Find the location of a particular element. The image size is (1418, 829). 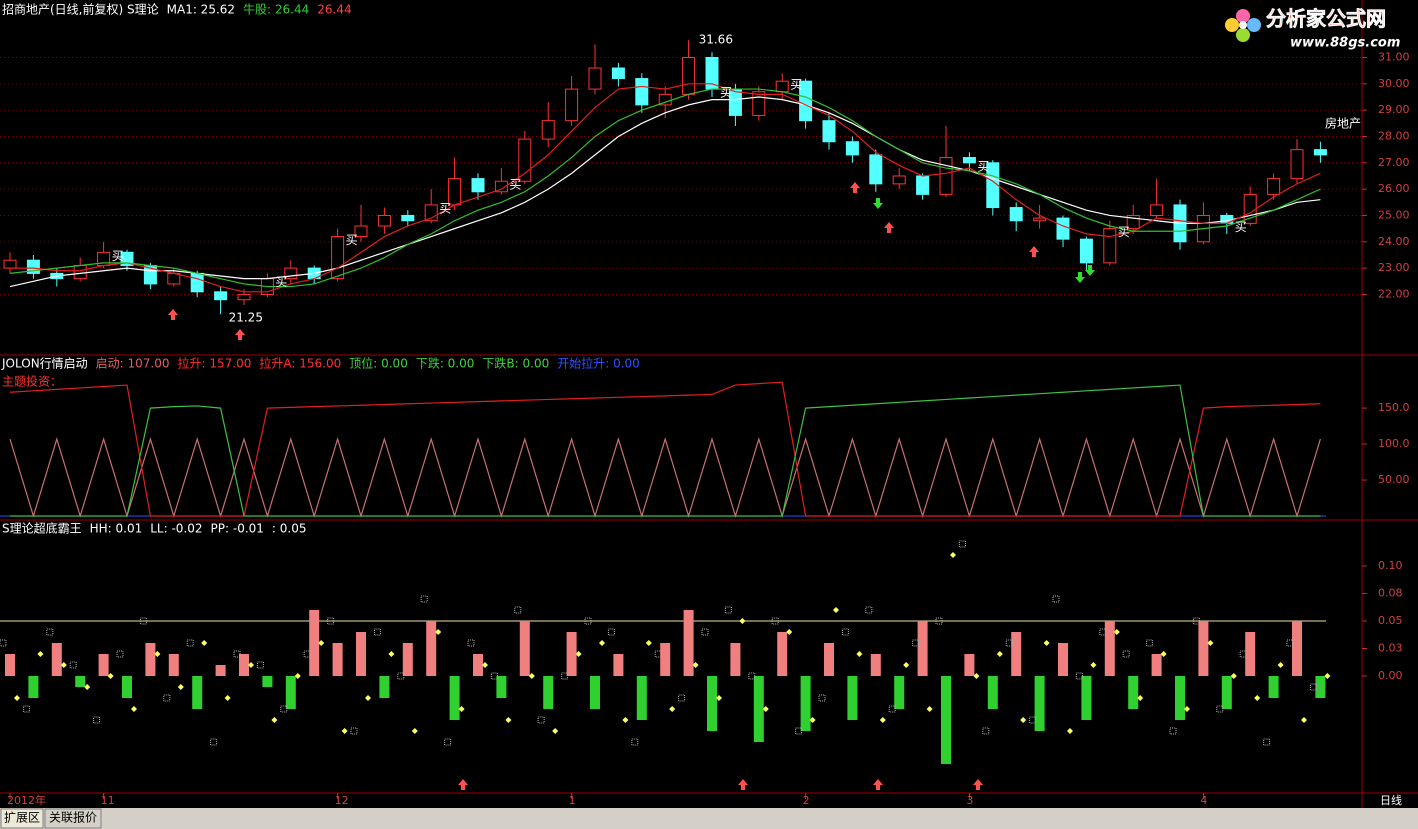

tab-label: 扩展区 is located at coordinates (22, 818).